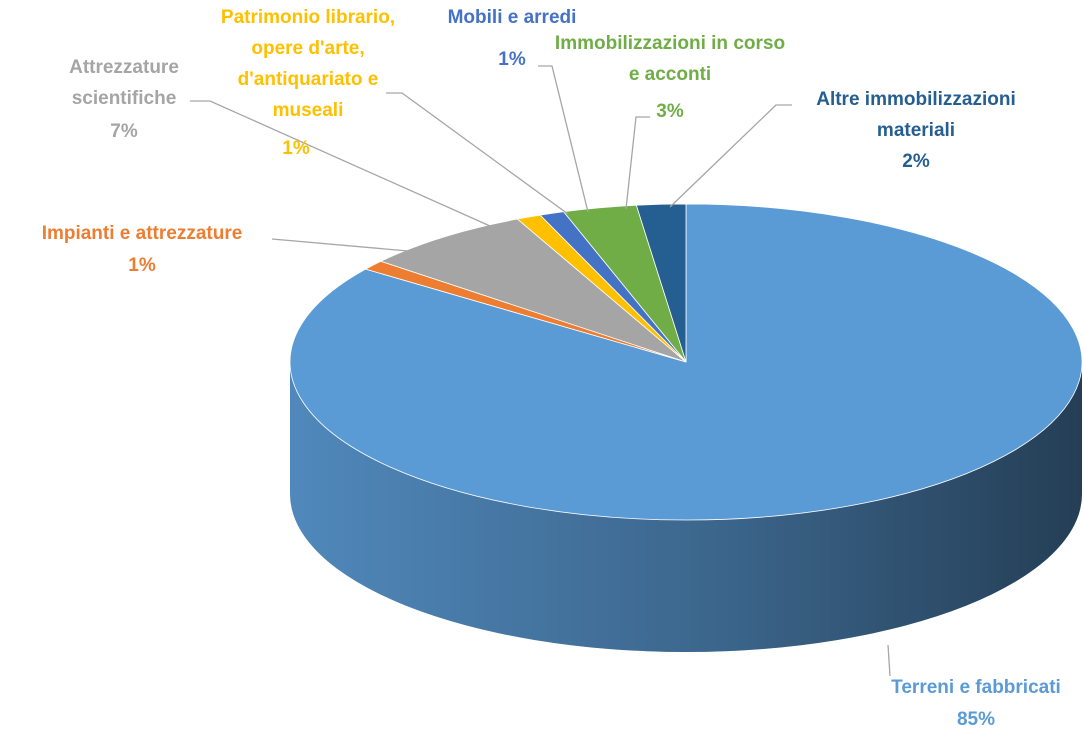 Image resolution: width=1084 pixels, height=731 pixels. What do you see at coordinates (142, 233) in the screenshot?
I see `data-label-name: Impianti e attrezzature` at bounding box center [142, 233].